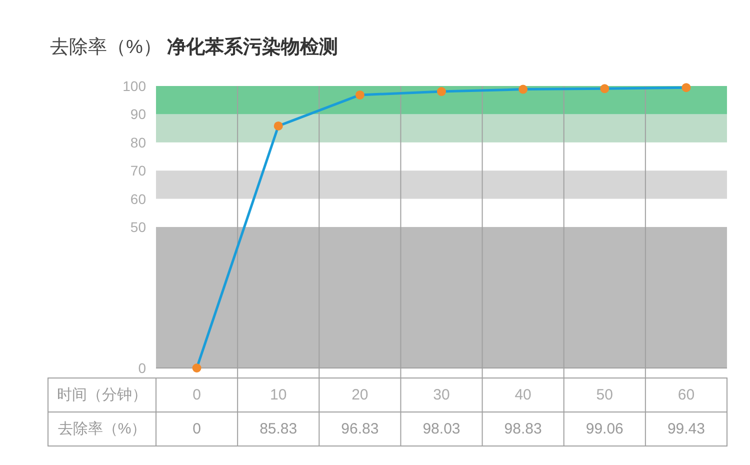 The width and height of the screenshot is (750, 465). Describe the element at coordinates (279, 429) in the screenshot. I see `data-label: 85.83` at that location.